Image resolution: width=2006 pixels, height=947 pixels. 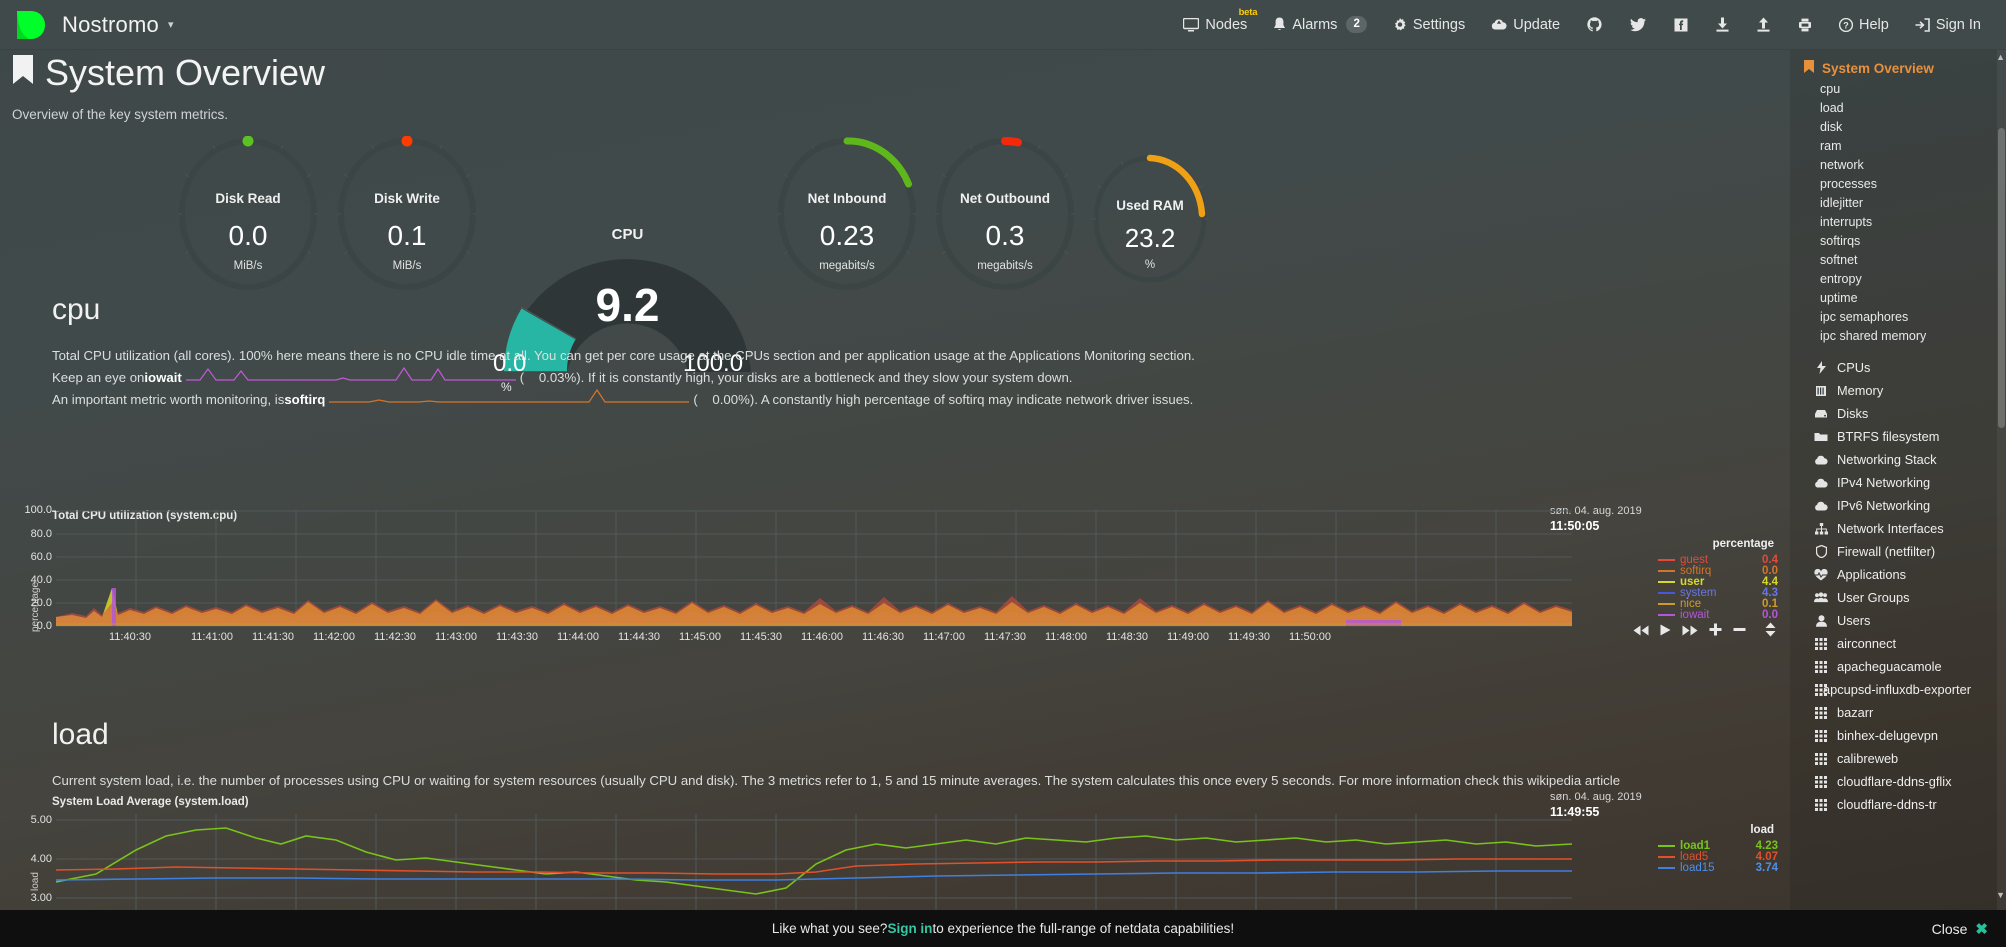 I want to click on nav-twitter, so click(x=1638, y=24).